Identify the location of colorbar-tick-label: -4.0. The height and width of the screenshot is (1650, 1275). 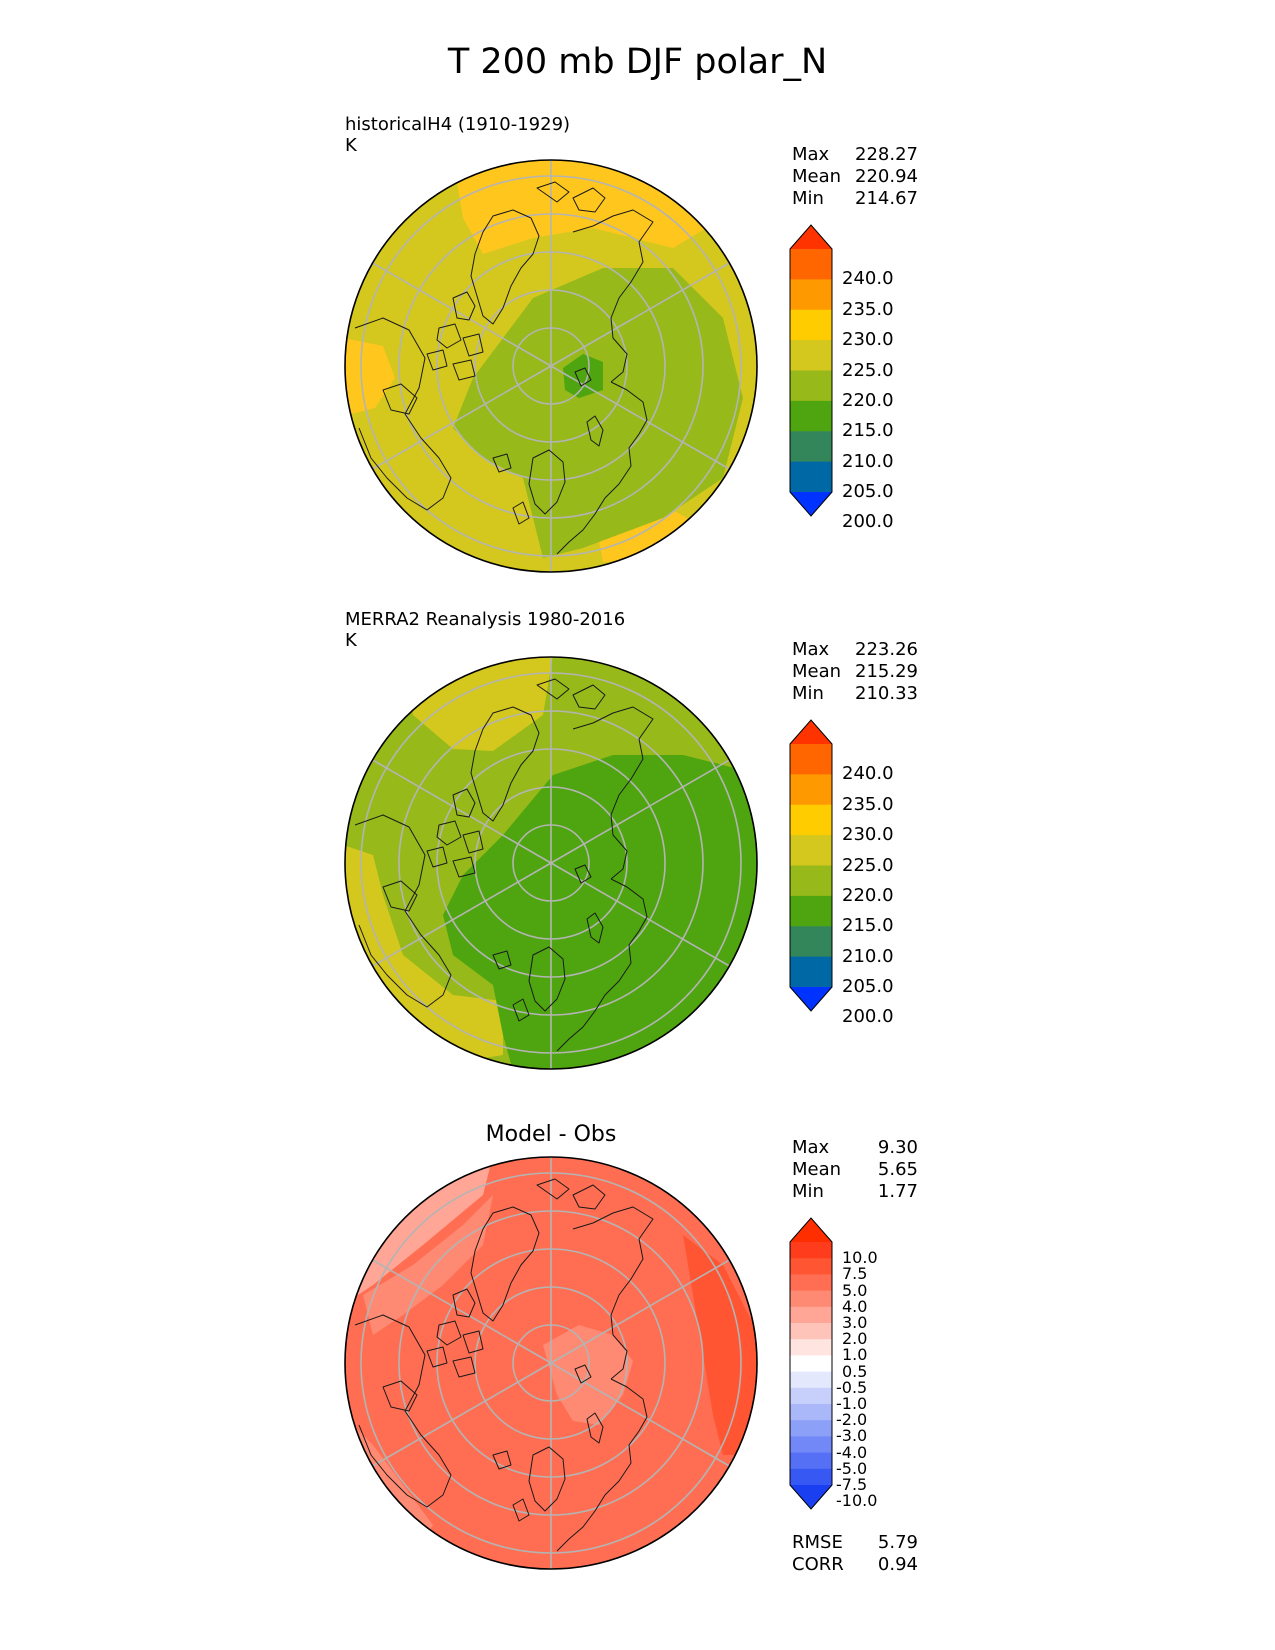
(852, 1452).